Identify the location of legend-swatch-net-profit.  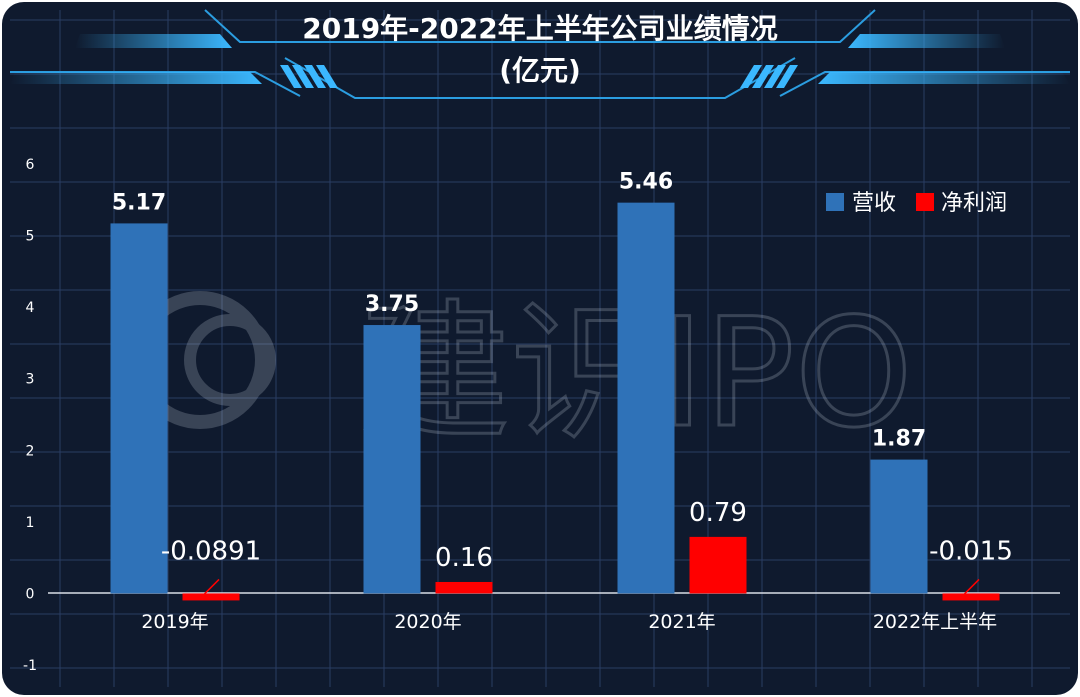
(925, 202).